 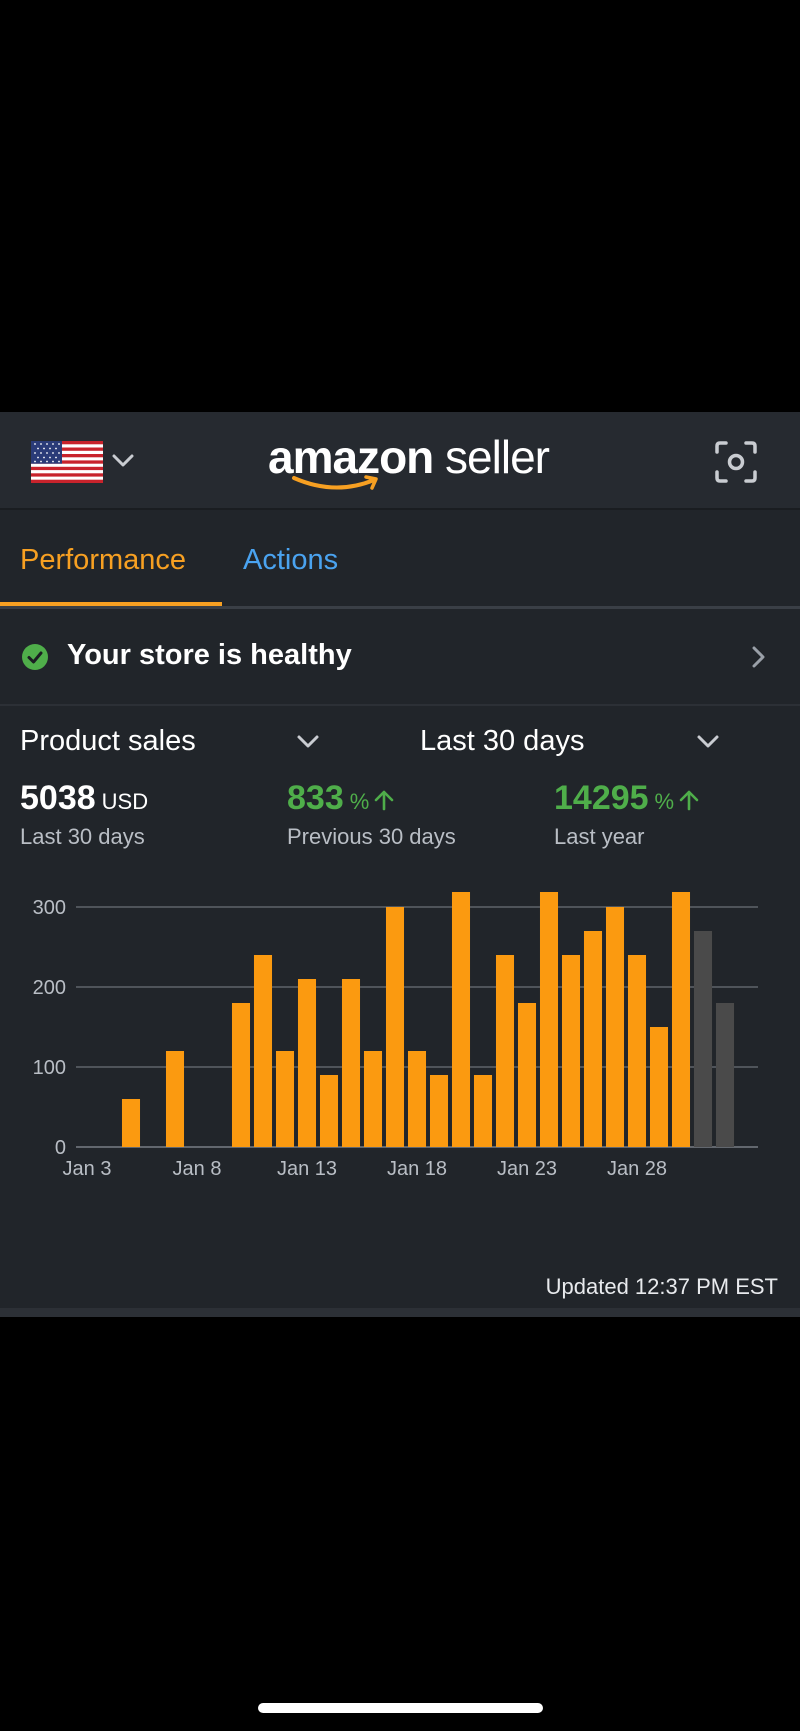 What do you see at coordinates (371, 814) in the screenshot?
I see `metric-vs-previous: 833% Previous 30 days` at bounding box center [371, 814].